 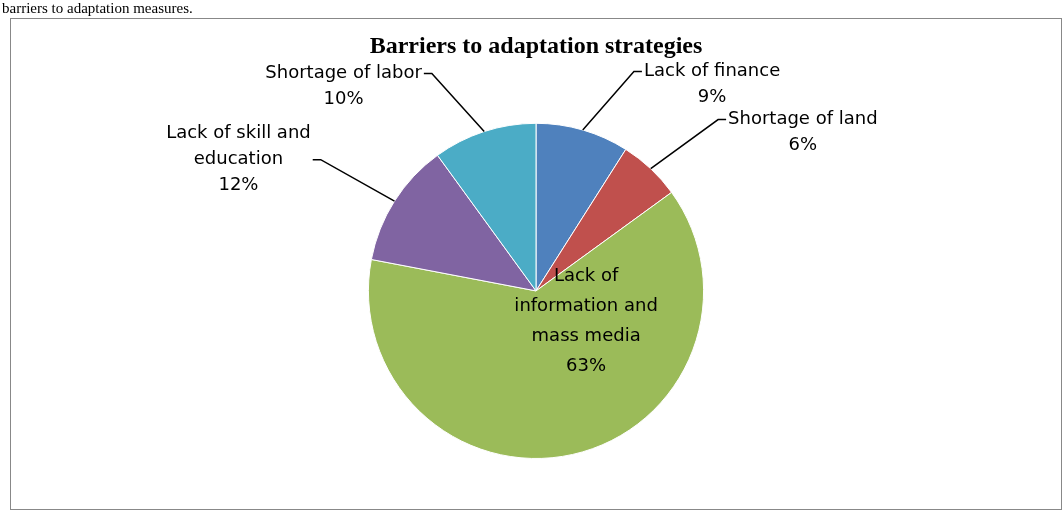 I want to click on slice-label: Shortage of land, so click(x=803, y=118).